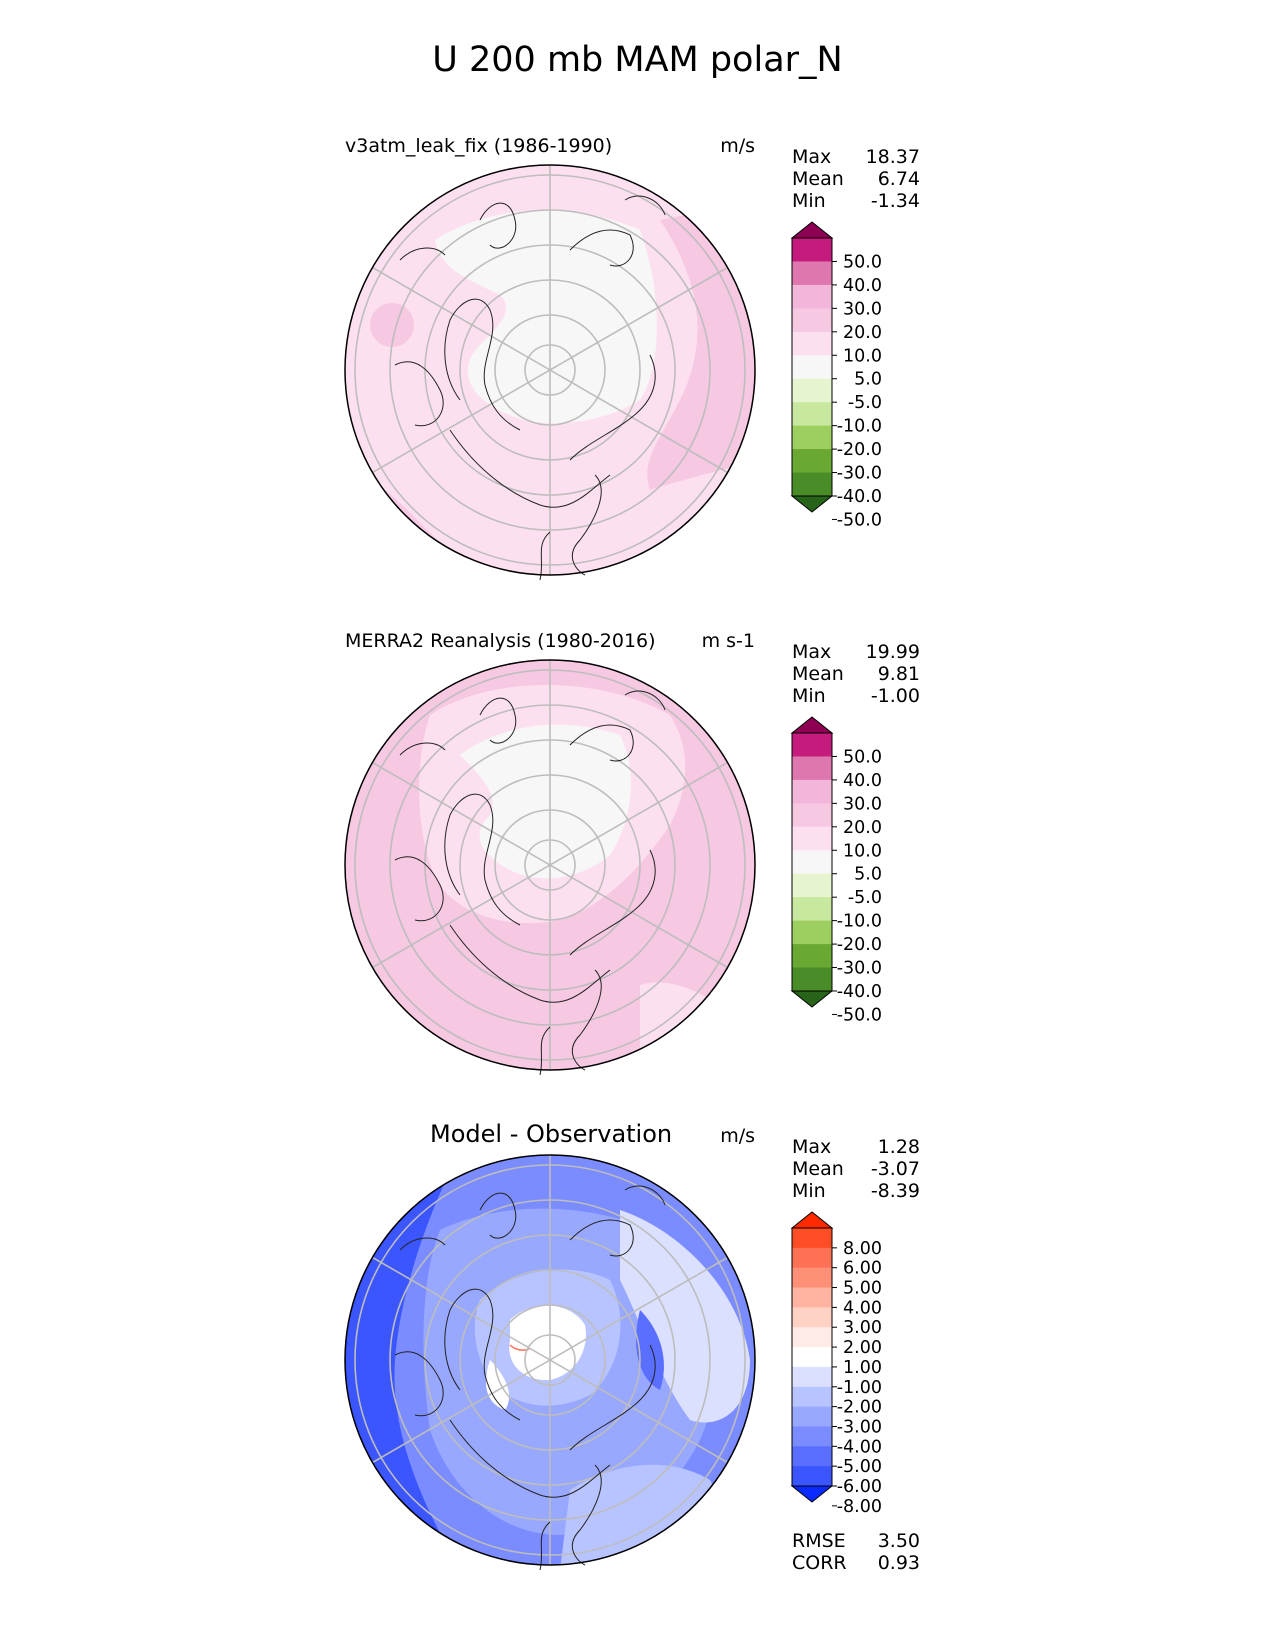 Image resolution: width=1275 pixels, height=1650 pixels. I want to click on field-region-west-spot, so click(392, 325).